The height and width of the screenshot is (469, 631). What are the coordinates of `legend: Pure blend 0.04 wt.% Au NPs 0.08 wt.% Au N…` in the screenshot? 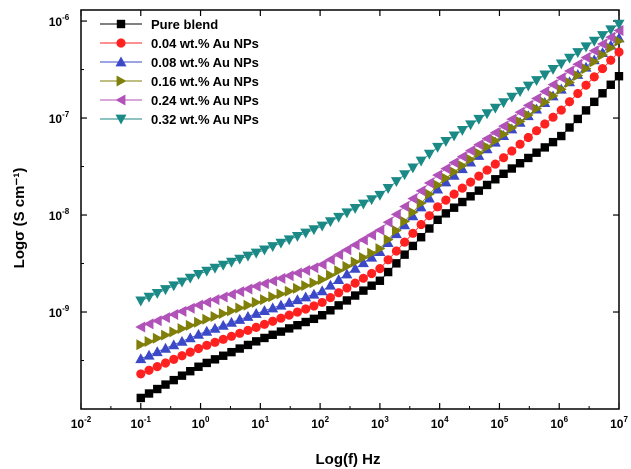 It's located at (179, 72).